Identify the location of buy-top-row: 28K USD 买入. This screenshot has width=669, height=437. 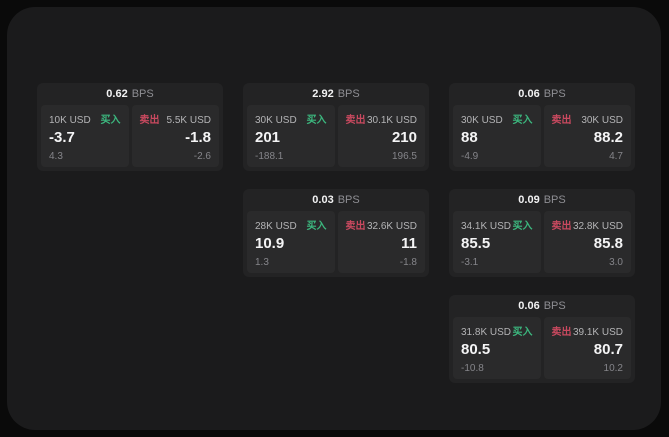
(291, 224).